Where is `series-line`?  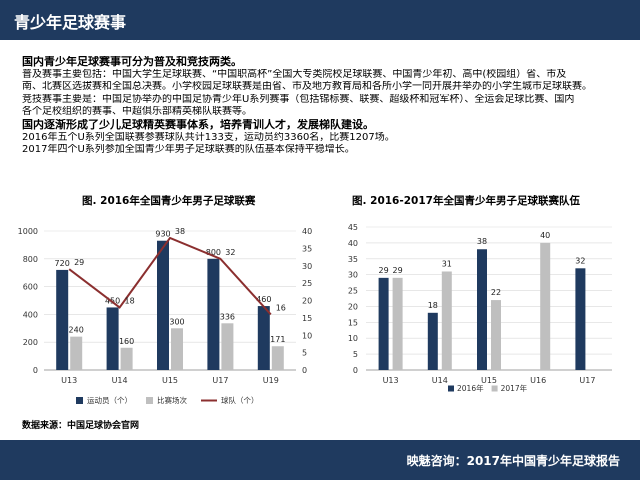
series-line is located at coordinates (170, 276).